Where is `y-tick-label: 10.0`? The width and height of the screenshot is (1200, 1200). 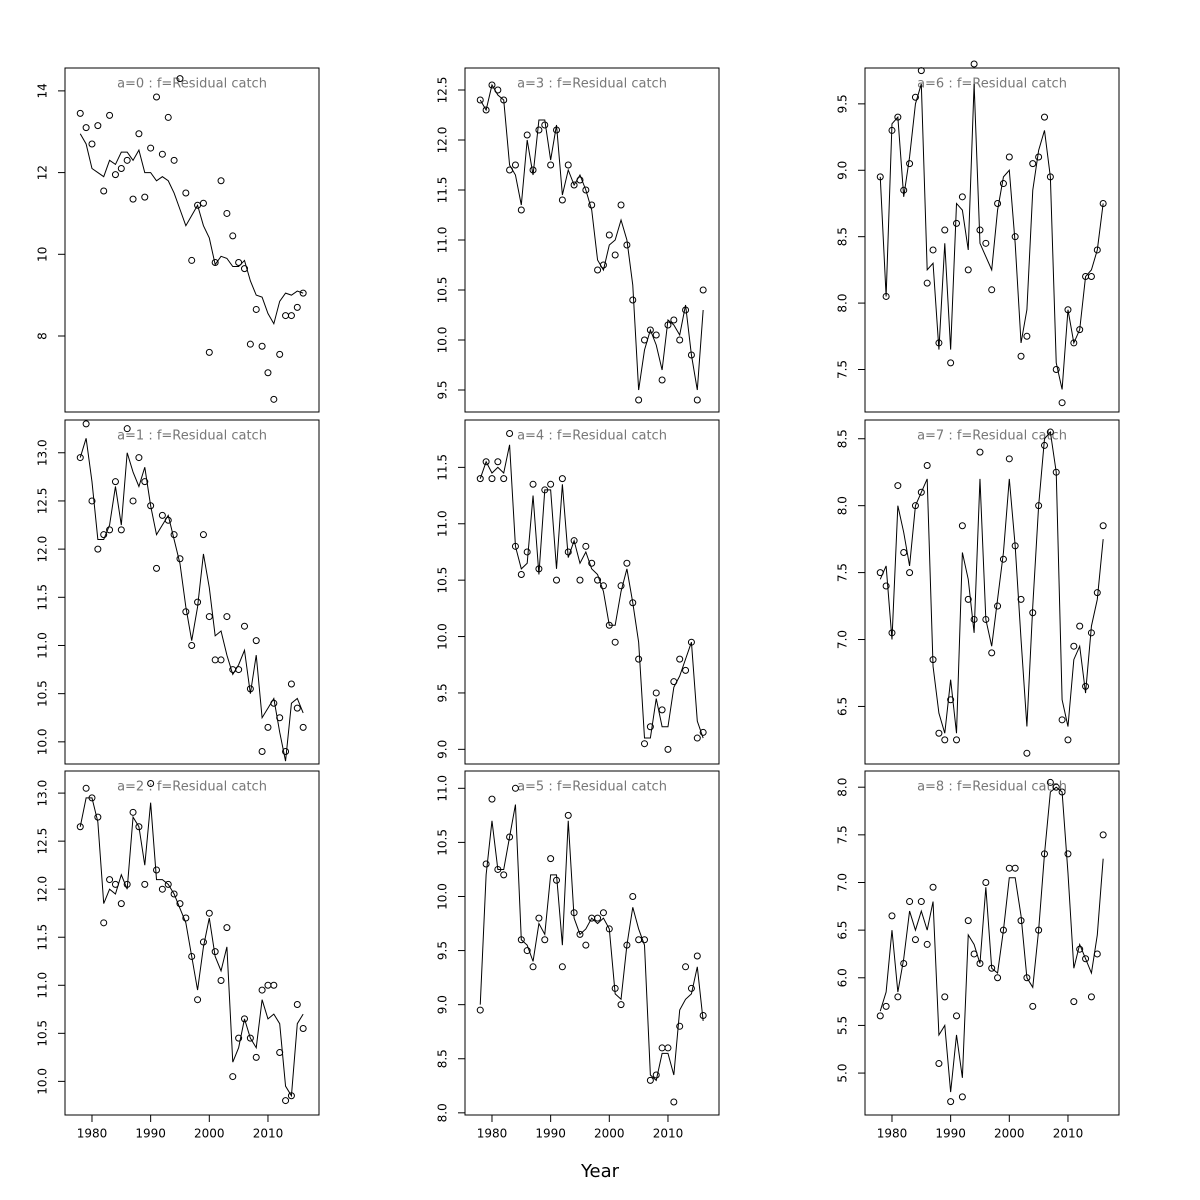 y-tick-label: 10.0 is located at coordinates (43, 741).